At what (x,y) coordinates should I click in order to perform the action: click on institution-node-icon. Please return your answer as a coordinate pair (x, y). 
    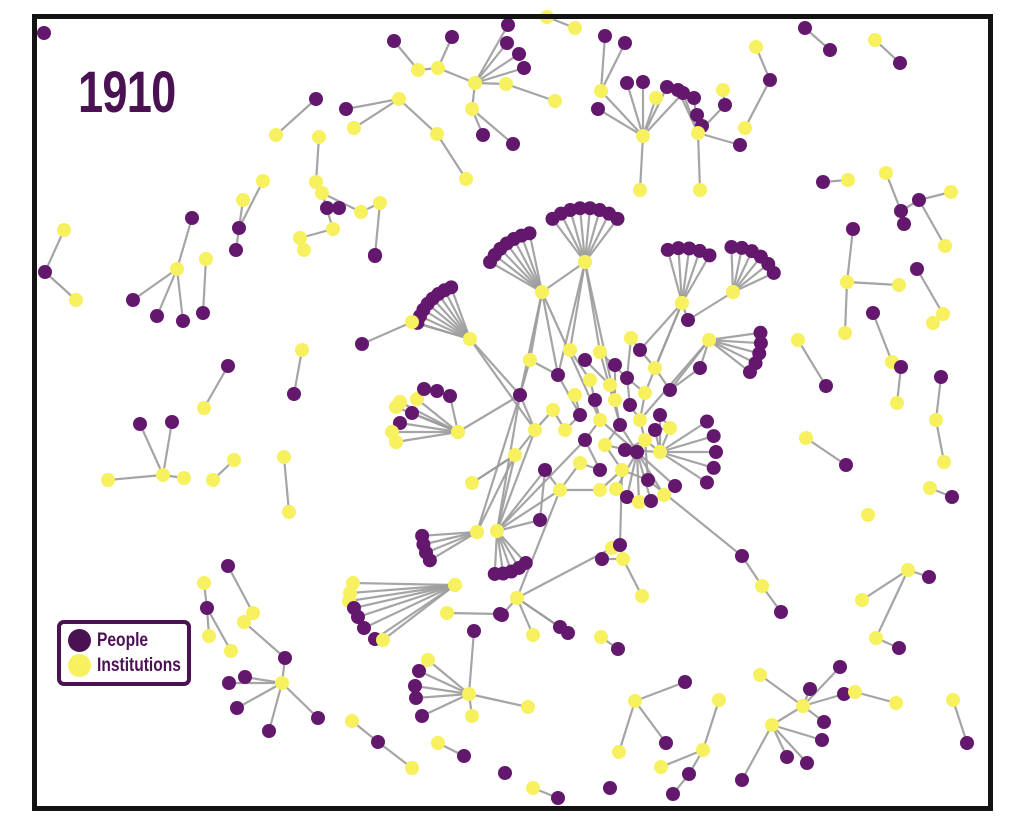
    Looking at the image, I should click on (79, 665).